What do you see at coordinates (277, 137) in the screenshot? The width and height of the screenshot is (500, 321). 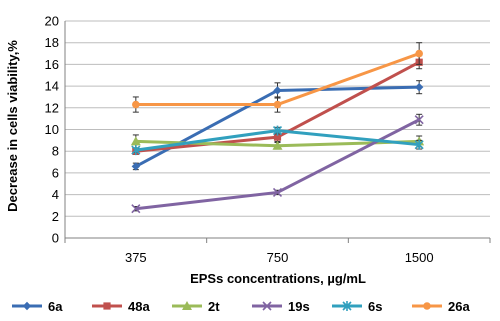 I see `data-point-48a` at bounding box center [277, 137].